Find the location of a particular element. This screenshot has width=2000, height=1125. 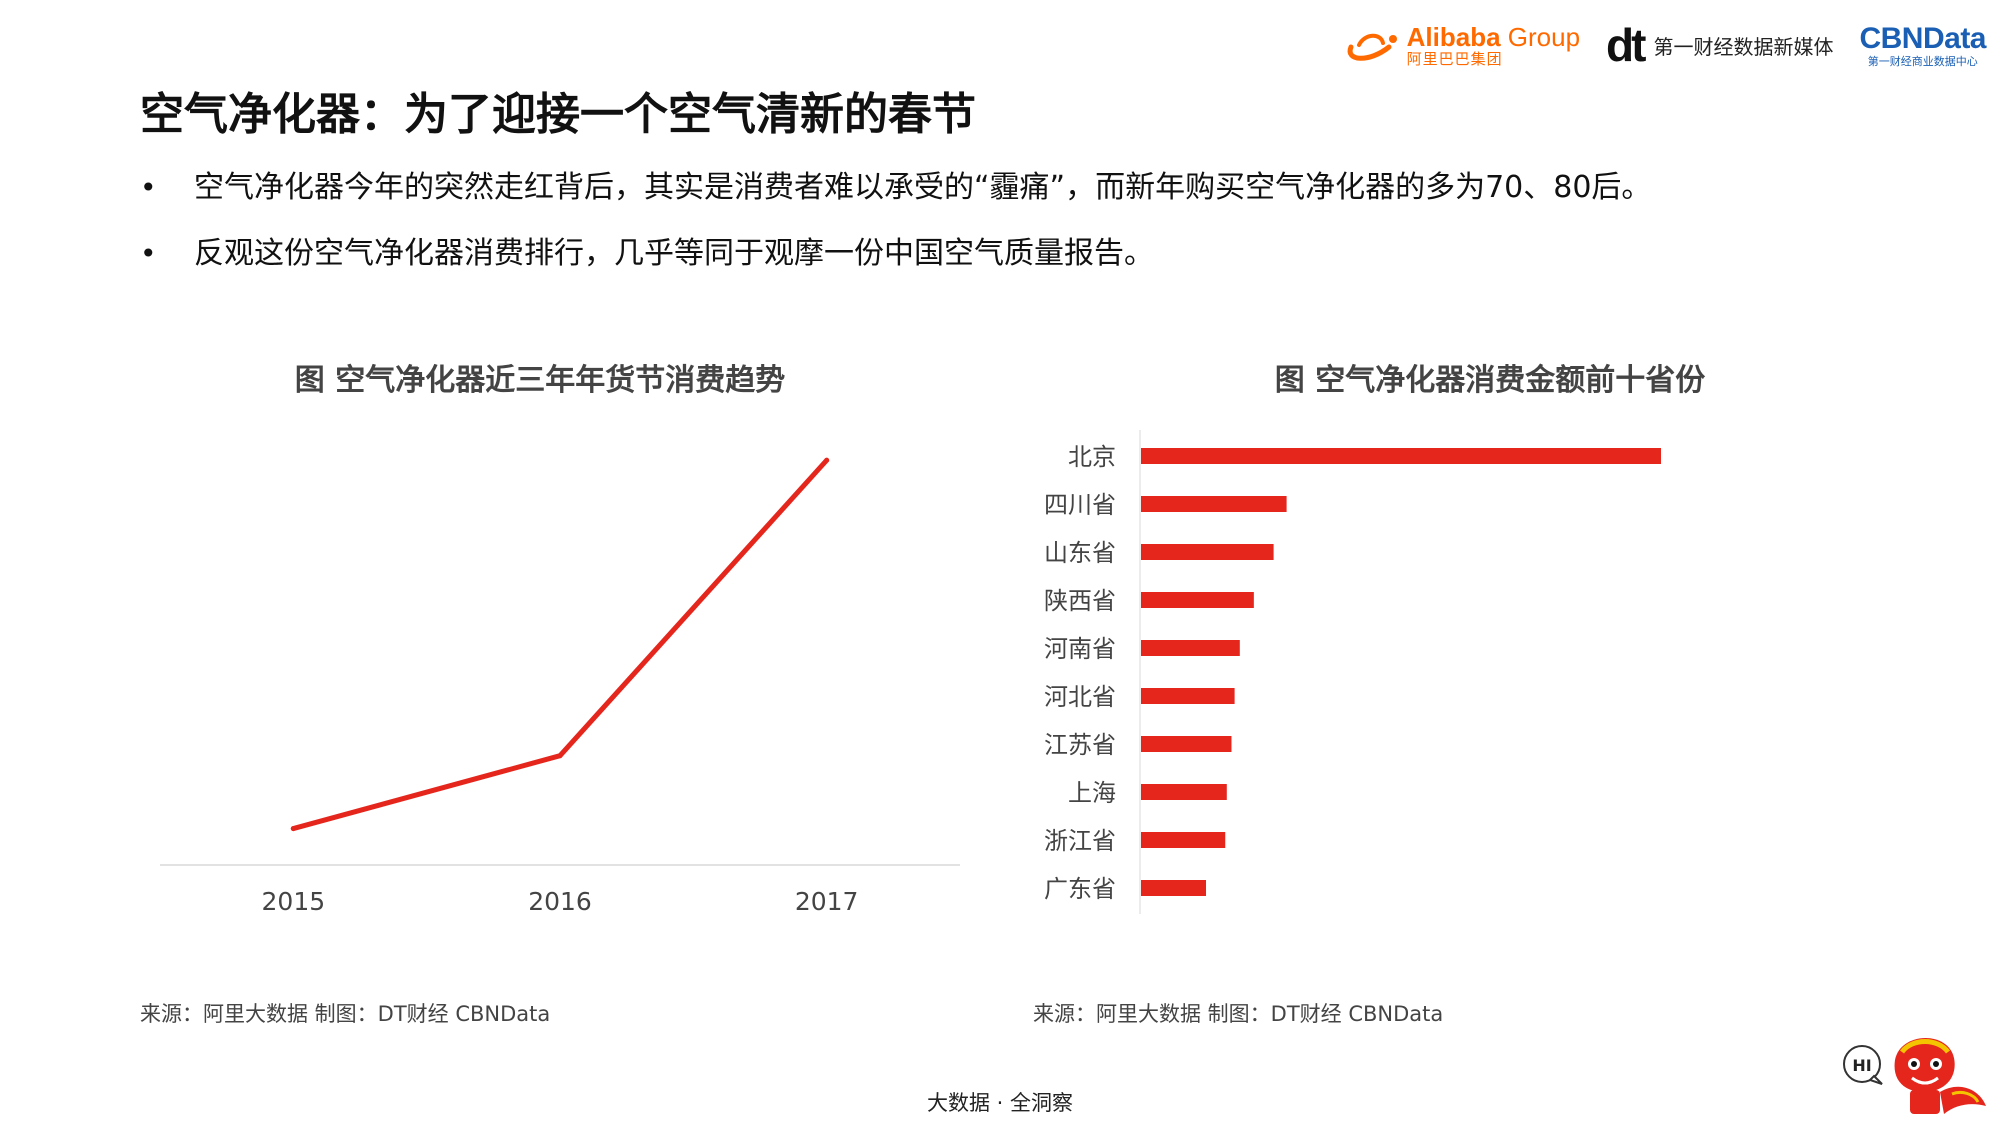

lion-dance-mascot-icon: HI is located at coordinates (1914, 1075).